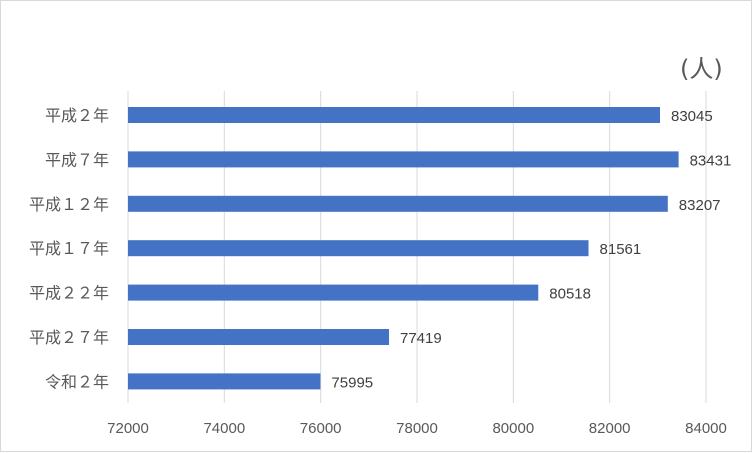 This screenshot has width=752, height=453. I want to click on x-tick-label-6: 84000, so click(706, 428).